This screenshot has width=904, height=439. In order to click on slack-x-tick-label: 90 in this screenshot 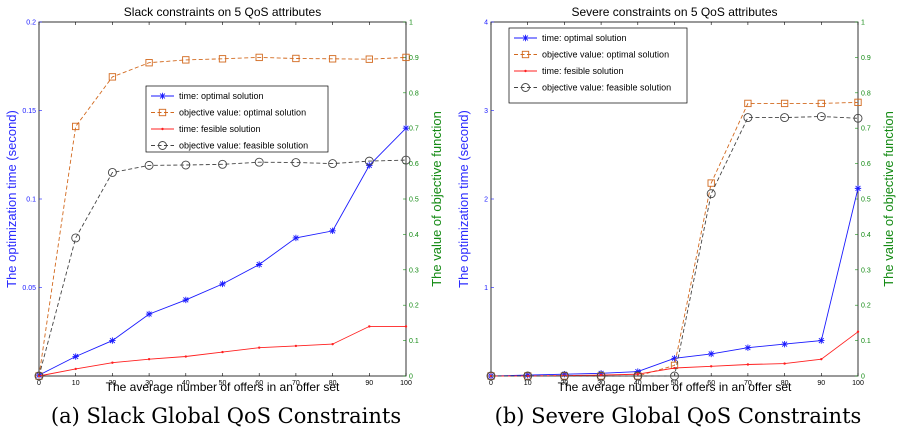, I will do `click(369, 383)`.